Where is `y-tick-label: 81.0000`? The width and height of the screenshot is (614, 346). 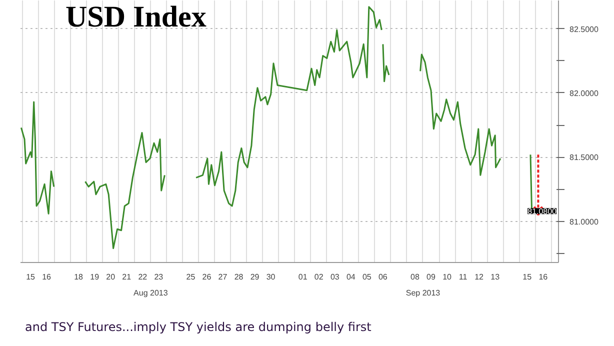 y-tick-label: 81.0000 is located at coordinates (584, 221).